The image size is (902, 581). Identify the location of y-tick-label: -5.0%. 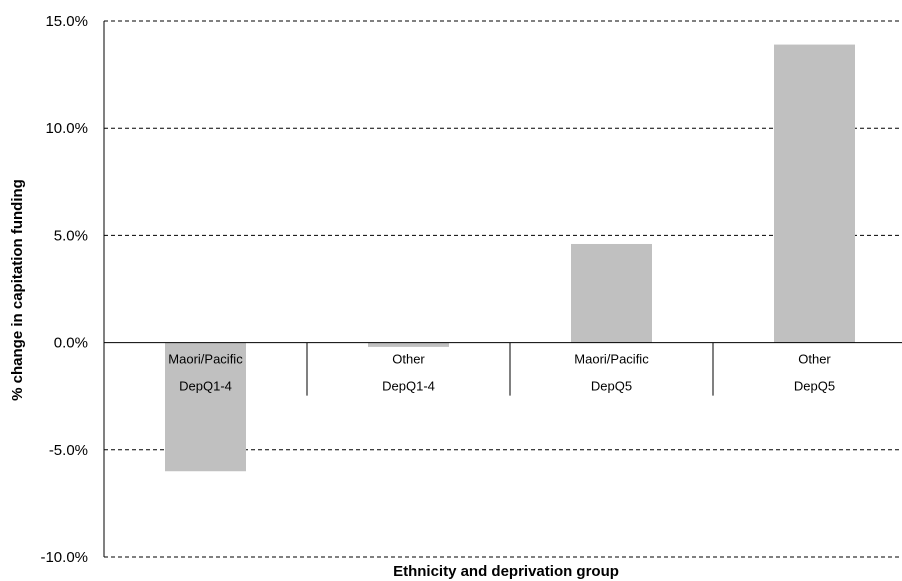
(68, 450).